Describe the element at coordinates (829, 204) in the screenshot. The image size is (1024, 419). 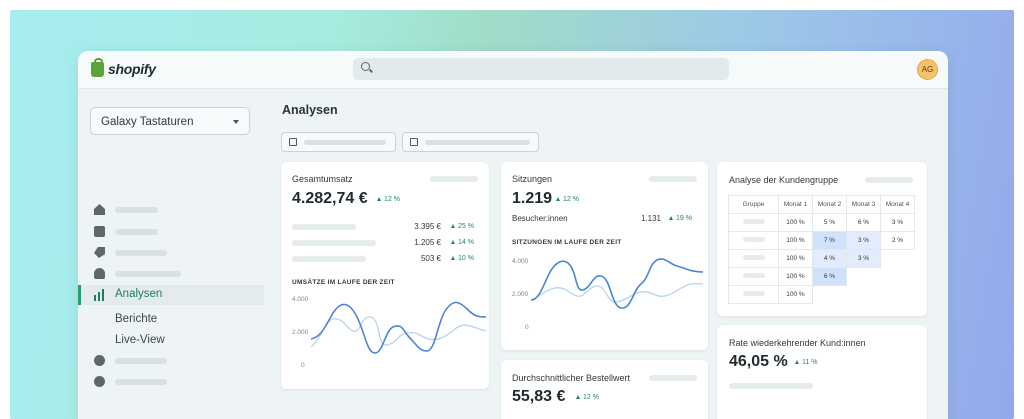
I see `column-header: Monat 2` at that location.